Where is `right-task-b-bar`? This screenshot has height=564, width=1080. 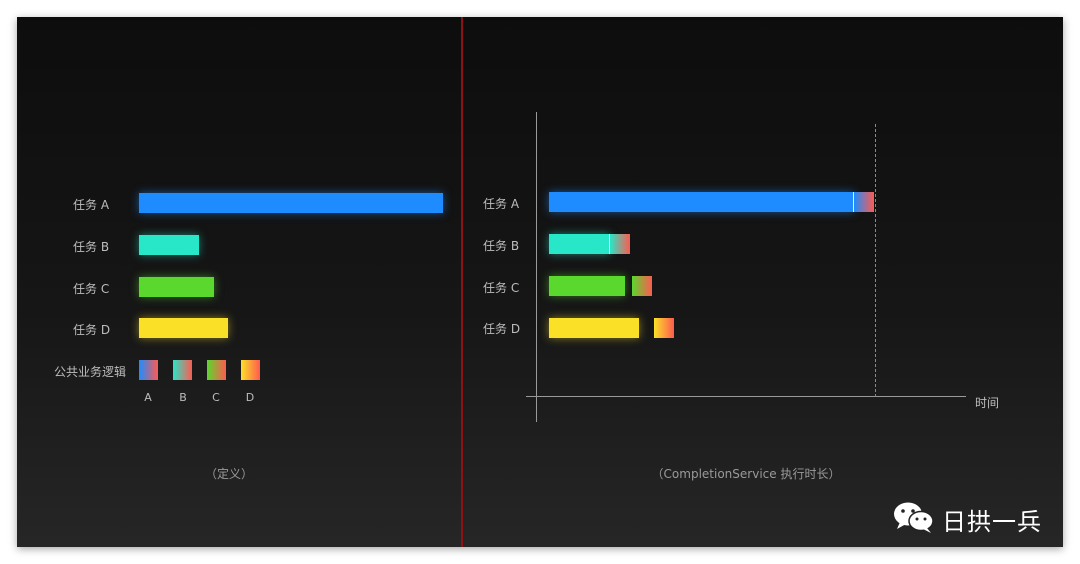
right-task-b-bar is located at coordinates (579, 244).